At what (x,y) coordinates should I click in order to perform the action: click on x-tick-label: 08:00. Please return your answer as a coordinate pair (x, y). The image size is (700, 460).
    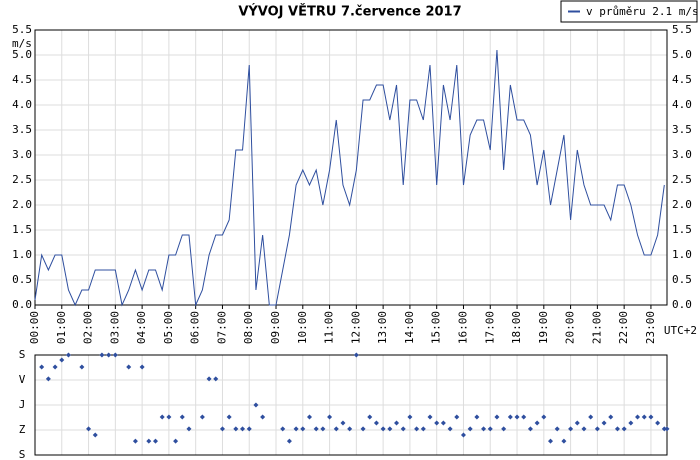
    Looking at the image, I should click on (248, 327).